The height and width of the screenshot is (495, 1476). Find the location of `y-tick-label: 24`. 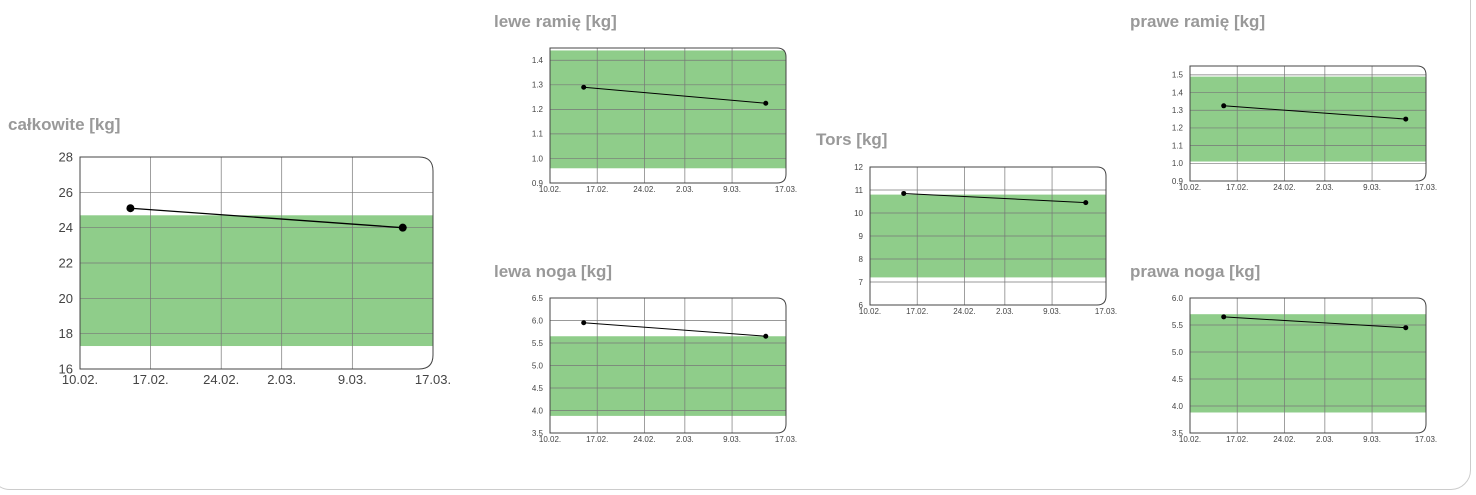

y-tick-label: 24 is located at coordinates (66, 227).